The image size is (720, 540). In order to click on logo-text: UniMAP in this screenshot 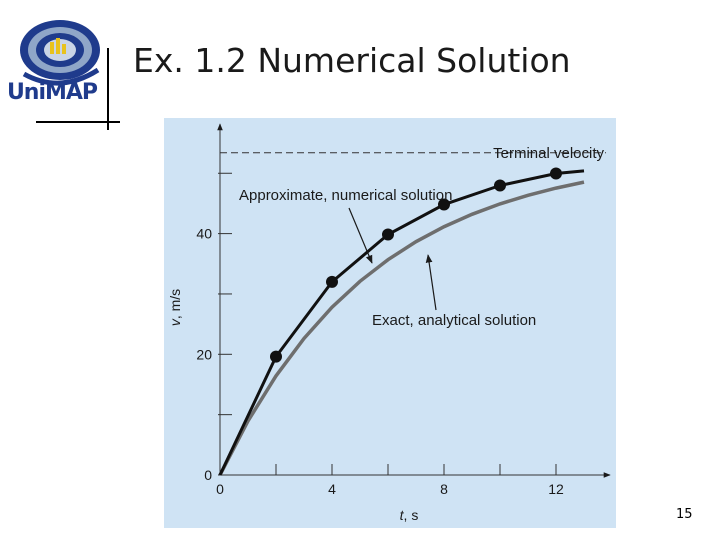, I will do `click(52, 92)`.